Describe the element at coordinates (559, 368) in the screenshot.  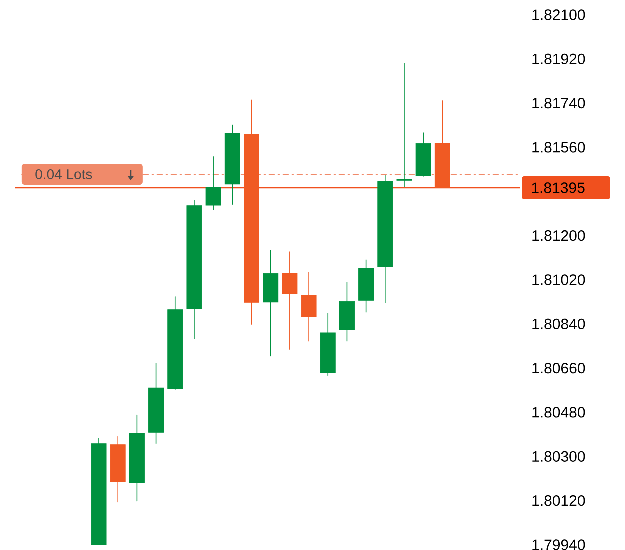
I see `y-tick-label: 1.80660` at that location.